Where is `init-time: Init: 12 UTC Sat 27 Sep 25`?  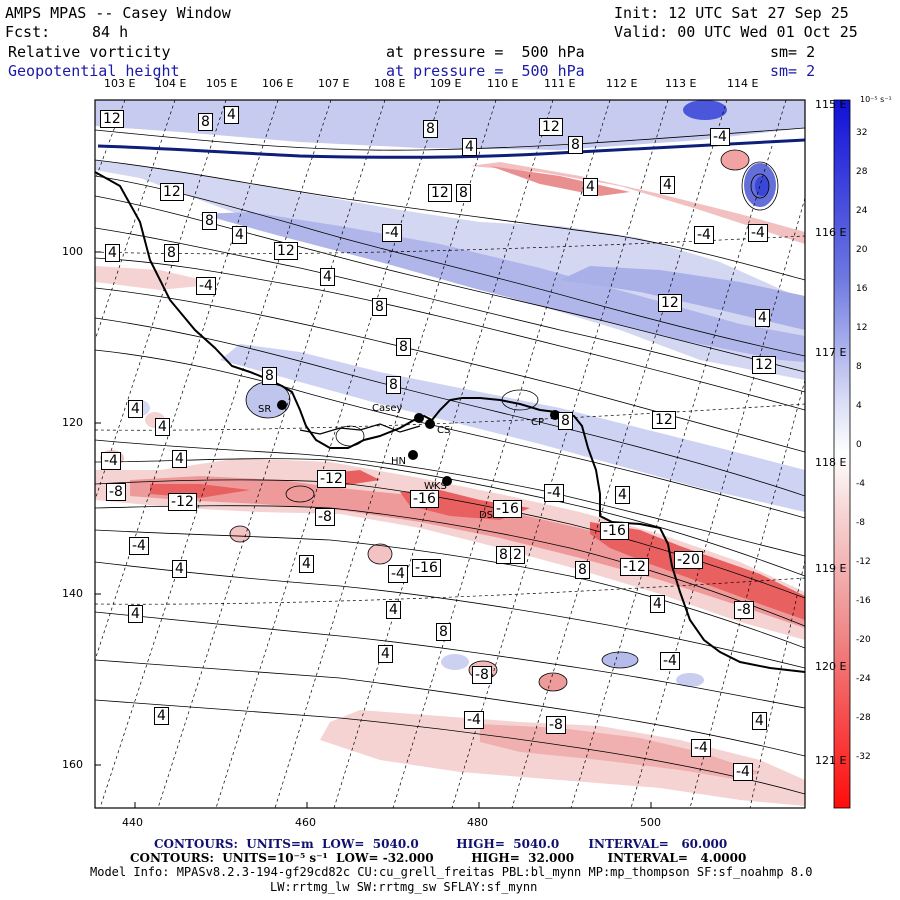
init-time: Init: 12 UTC Sat 27 Sep 25 is located at coordinates (731, 13).